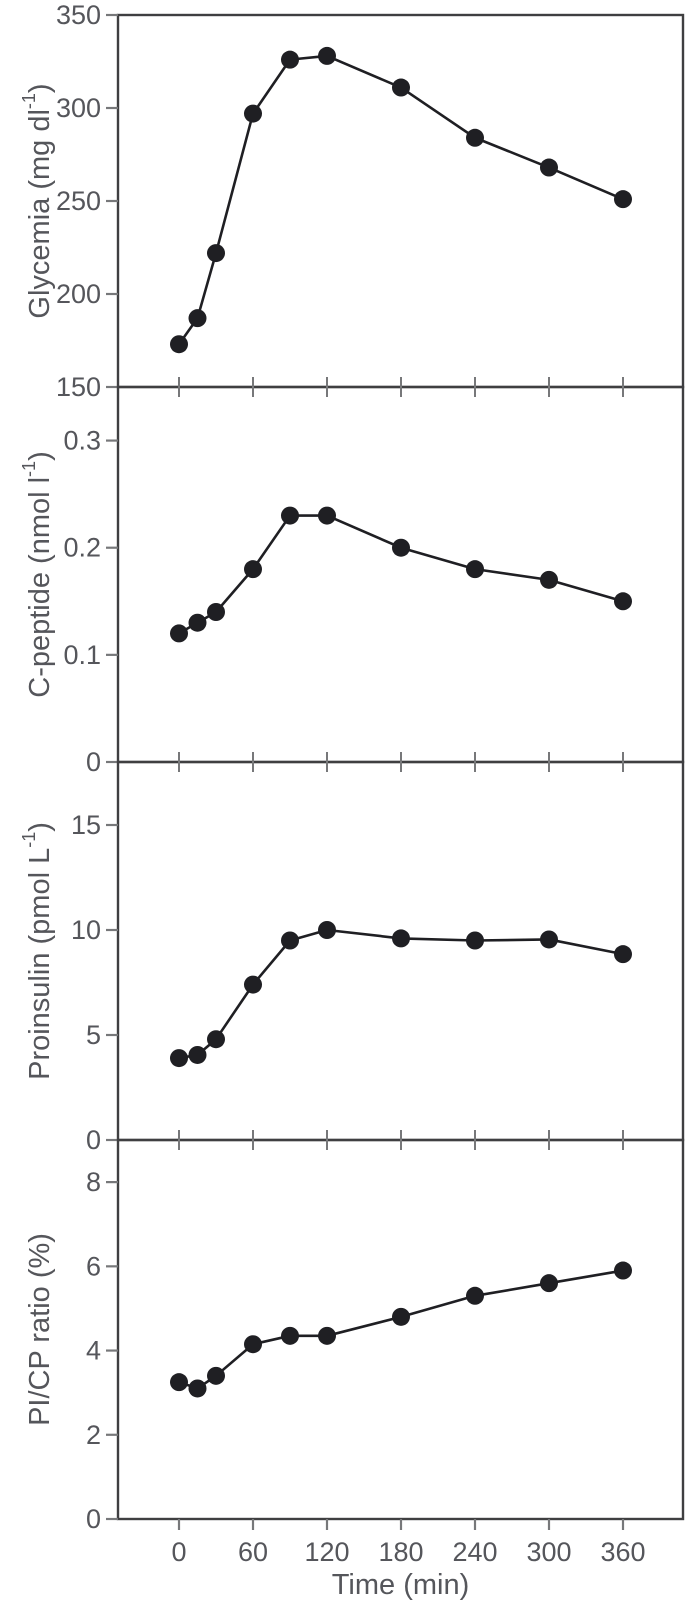 The image size is (685, 1600). What do you see at coordinates (93, 1182) in the screenshot?
I see `y-tick-label: 8` at bounding box center [93, 1182].